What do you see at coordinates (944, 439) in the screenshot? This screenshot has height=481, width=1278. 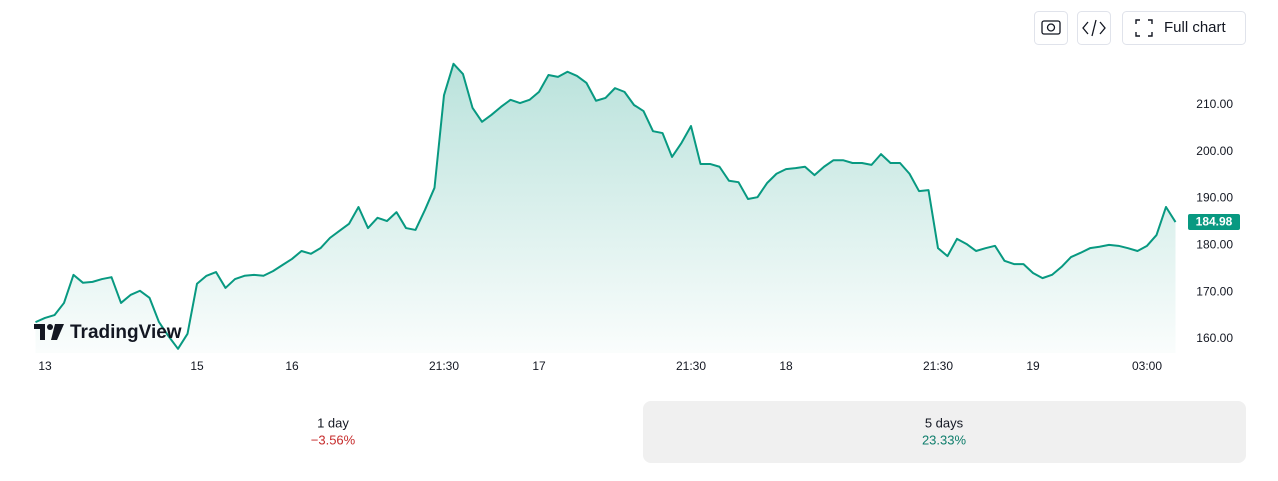 I see `period-change: 23.33%` at bounding box center [944, 439].